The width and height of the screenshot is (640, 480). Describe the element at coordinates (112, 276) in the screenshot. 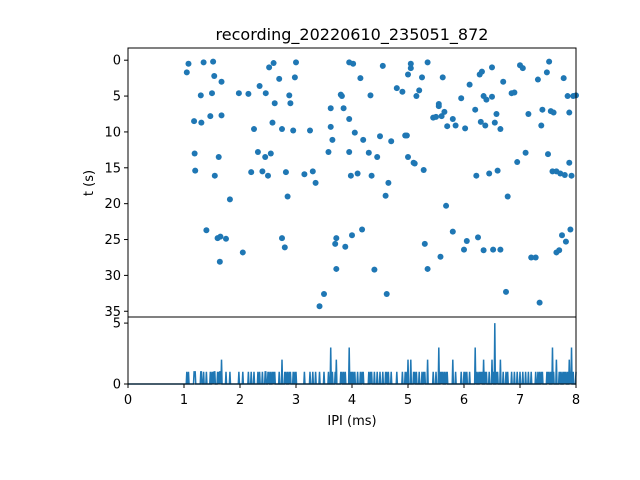

I see `scatter-y-tick-label: 30` at that location.